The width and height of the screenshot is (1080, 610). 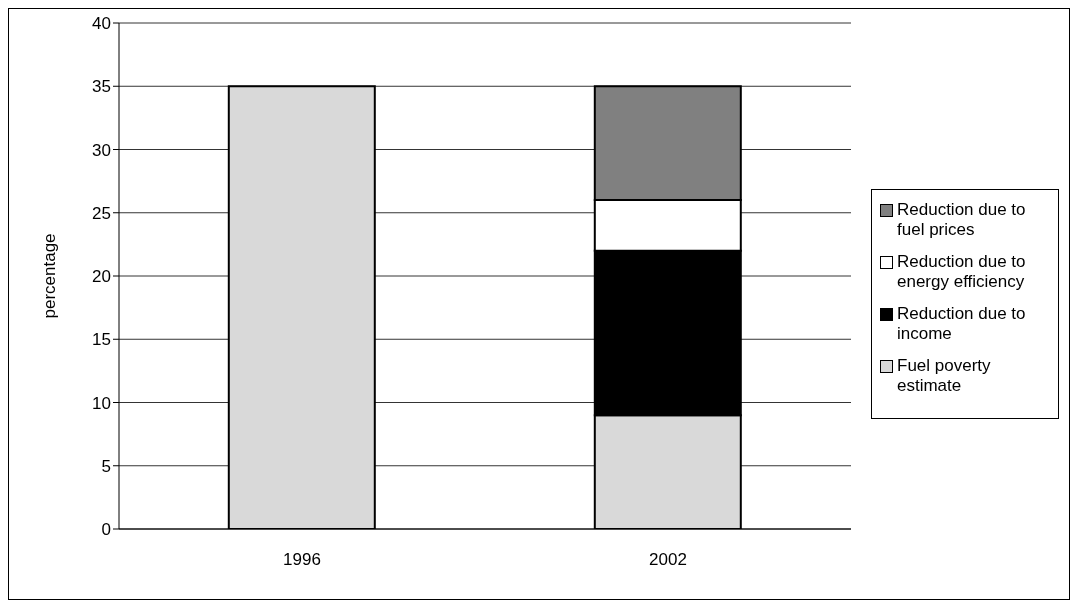 What do you see at coordinates (106, 466) in the screenshot?
I see `y-tick-label: 5` at bounding box center [106, 466].